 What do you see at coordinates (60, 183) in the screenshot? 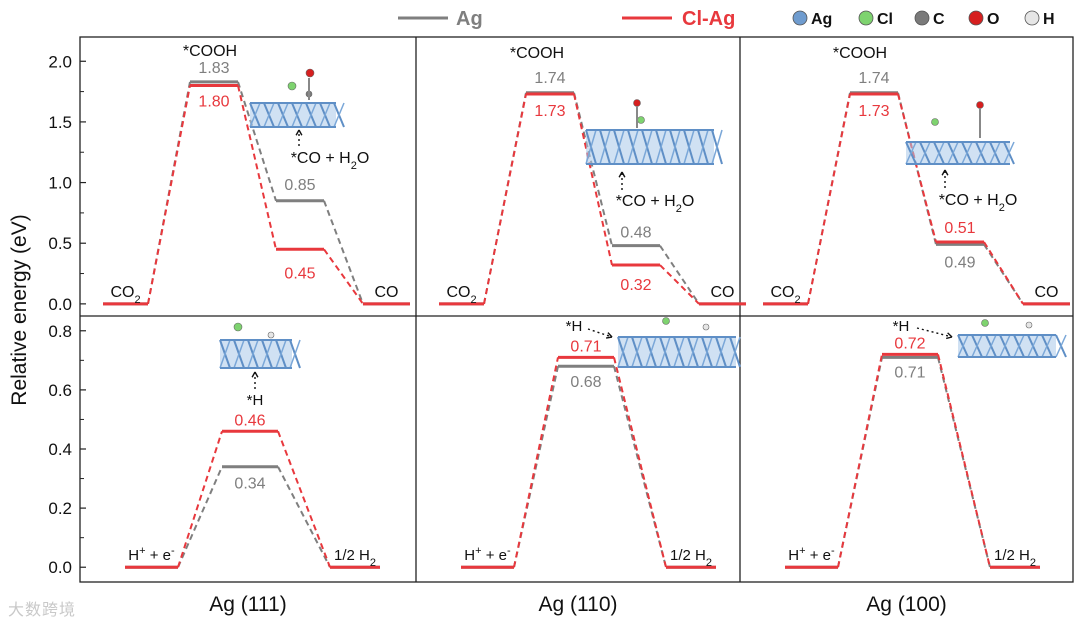
I see `y-tick-label: 1.0` at bounding box center [60, 183].